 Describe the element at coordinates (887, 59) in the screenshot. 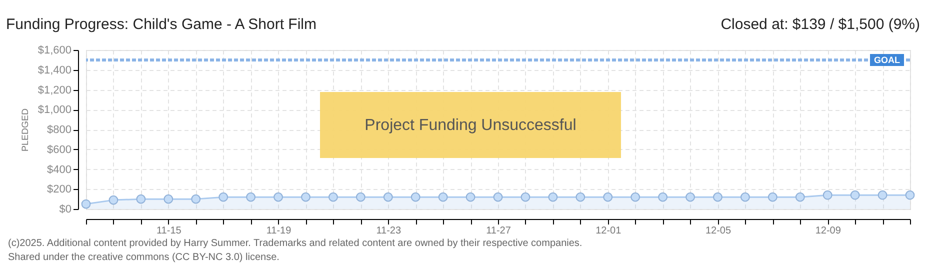

I see `ref-line-label: GOAL` at that location.